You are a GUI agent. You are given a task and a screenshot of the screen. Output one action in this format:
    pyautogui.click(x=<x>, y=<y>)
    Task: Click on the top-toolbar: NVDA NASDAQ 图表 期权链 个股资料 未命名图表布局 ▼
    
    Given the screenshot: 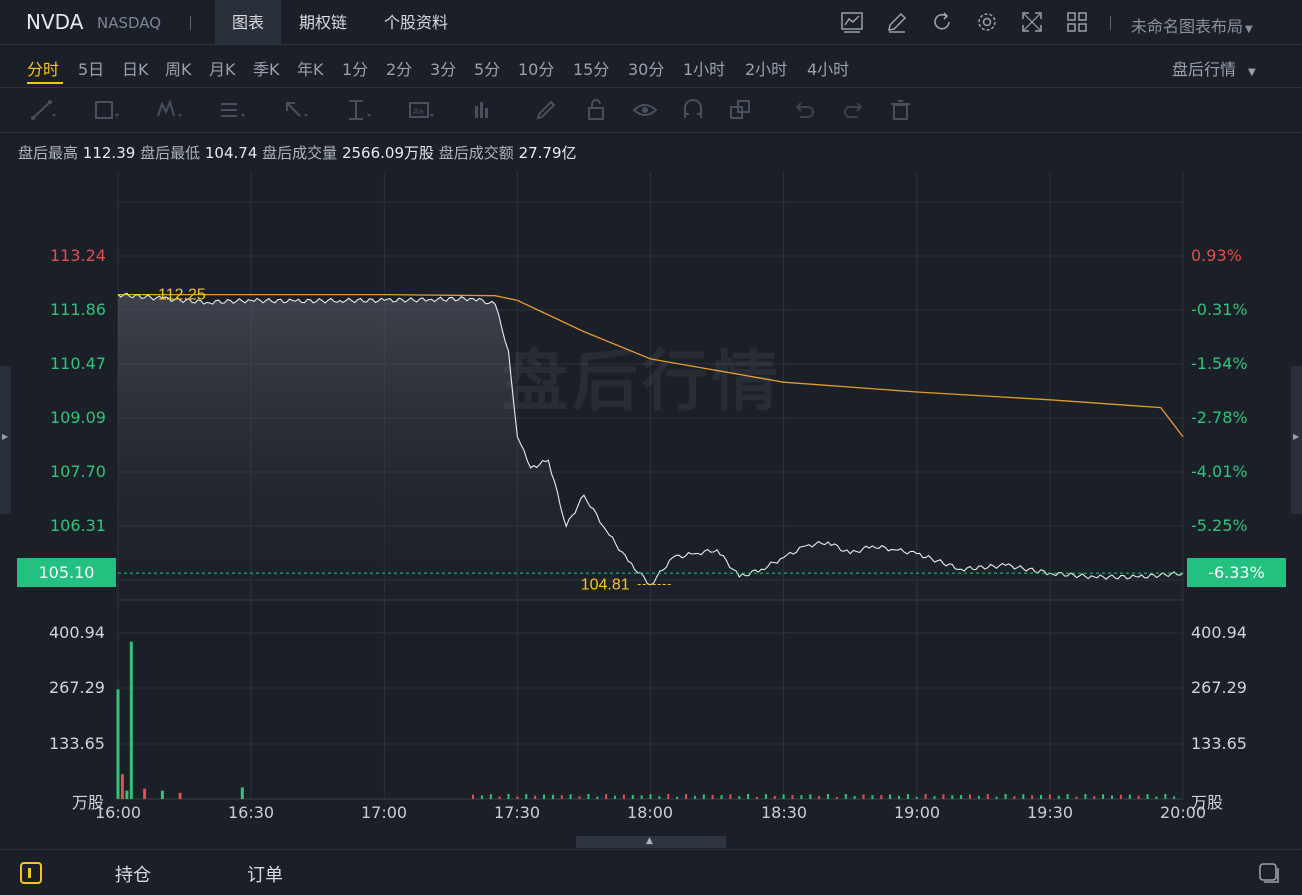 What is the action you would take?
    pyautogui.click(x=651, y=22)
    